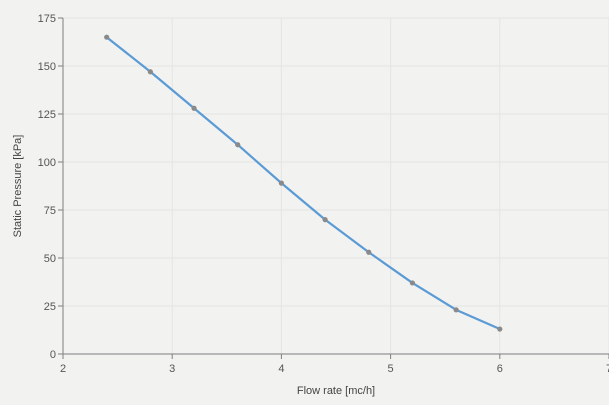 Image resolution: width=609 pixels, height=405 pixels. I want to click on y-axis-title: Static Pressure [kPa], so click(18, 186).